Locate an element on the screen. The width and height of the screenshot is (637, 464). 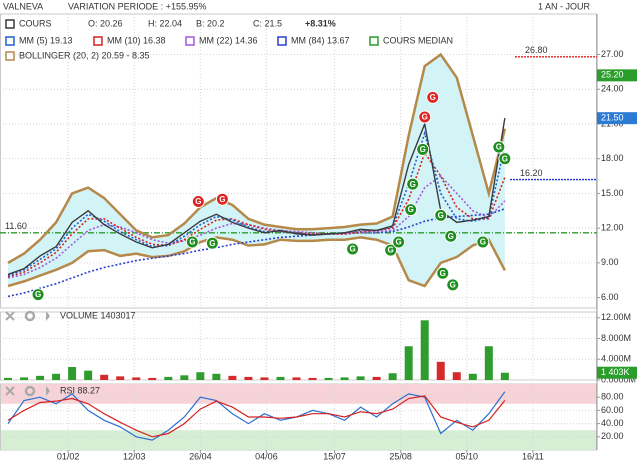
legend-entry: MM (22) 14.36 is located at coordinates (228, 40).